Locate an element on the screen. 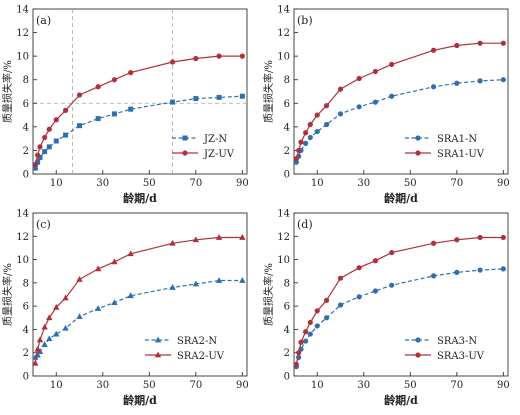  legend-label: SRA1-N is located at coordinates (457, 139).